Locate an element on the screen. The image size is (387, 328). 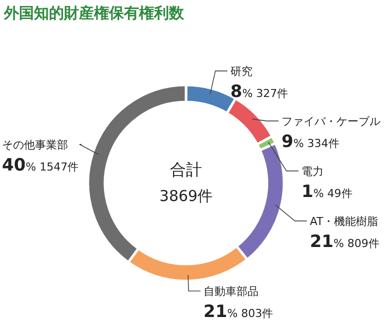
slice-label: 電力 is located at coordinates (312, 171).